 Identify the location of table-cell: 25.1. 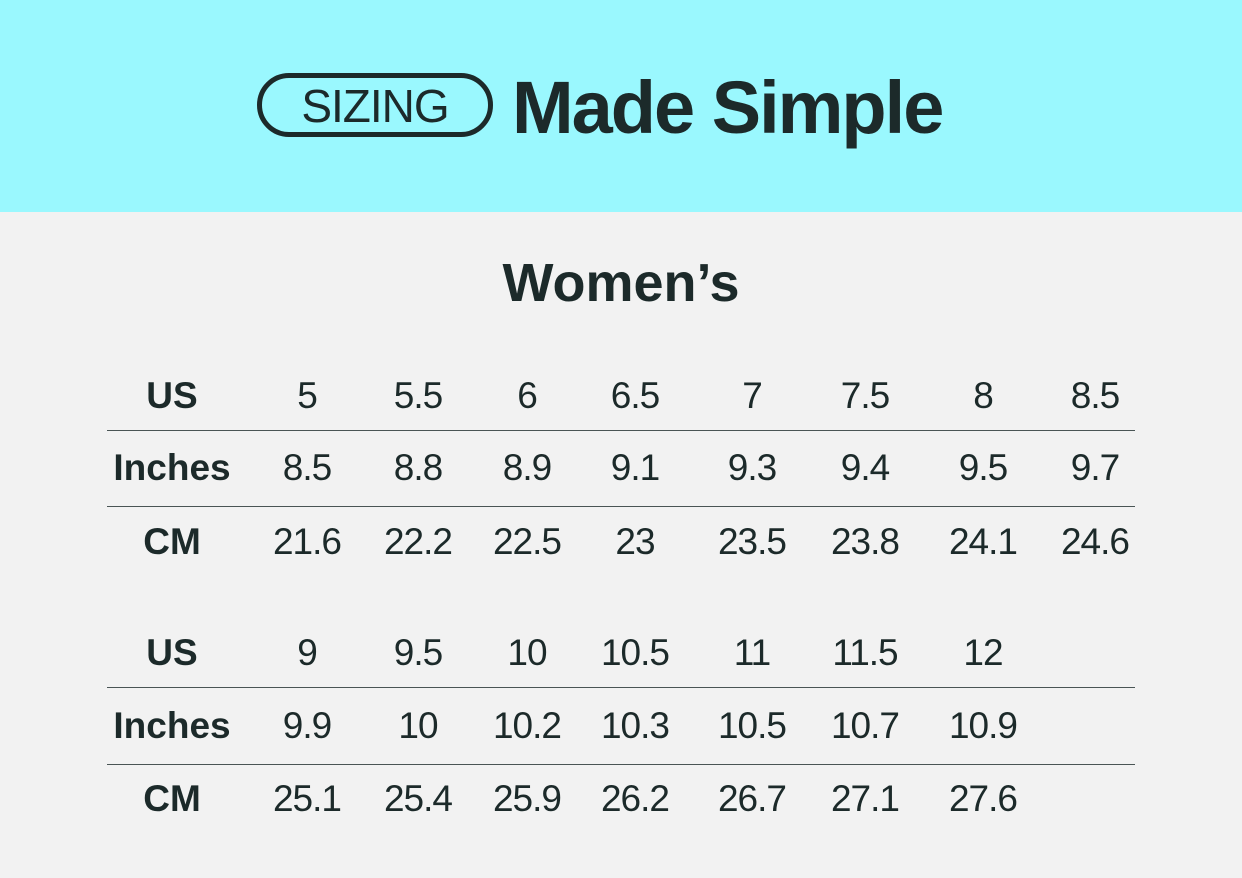
(307, 798).